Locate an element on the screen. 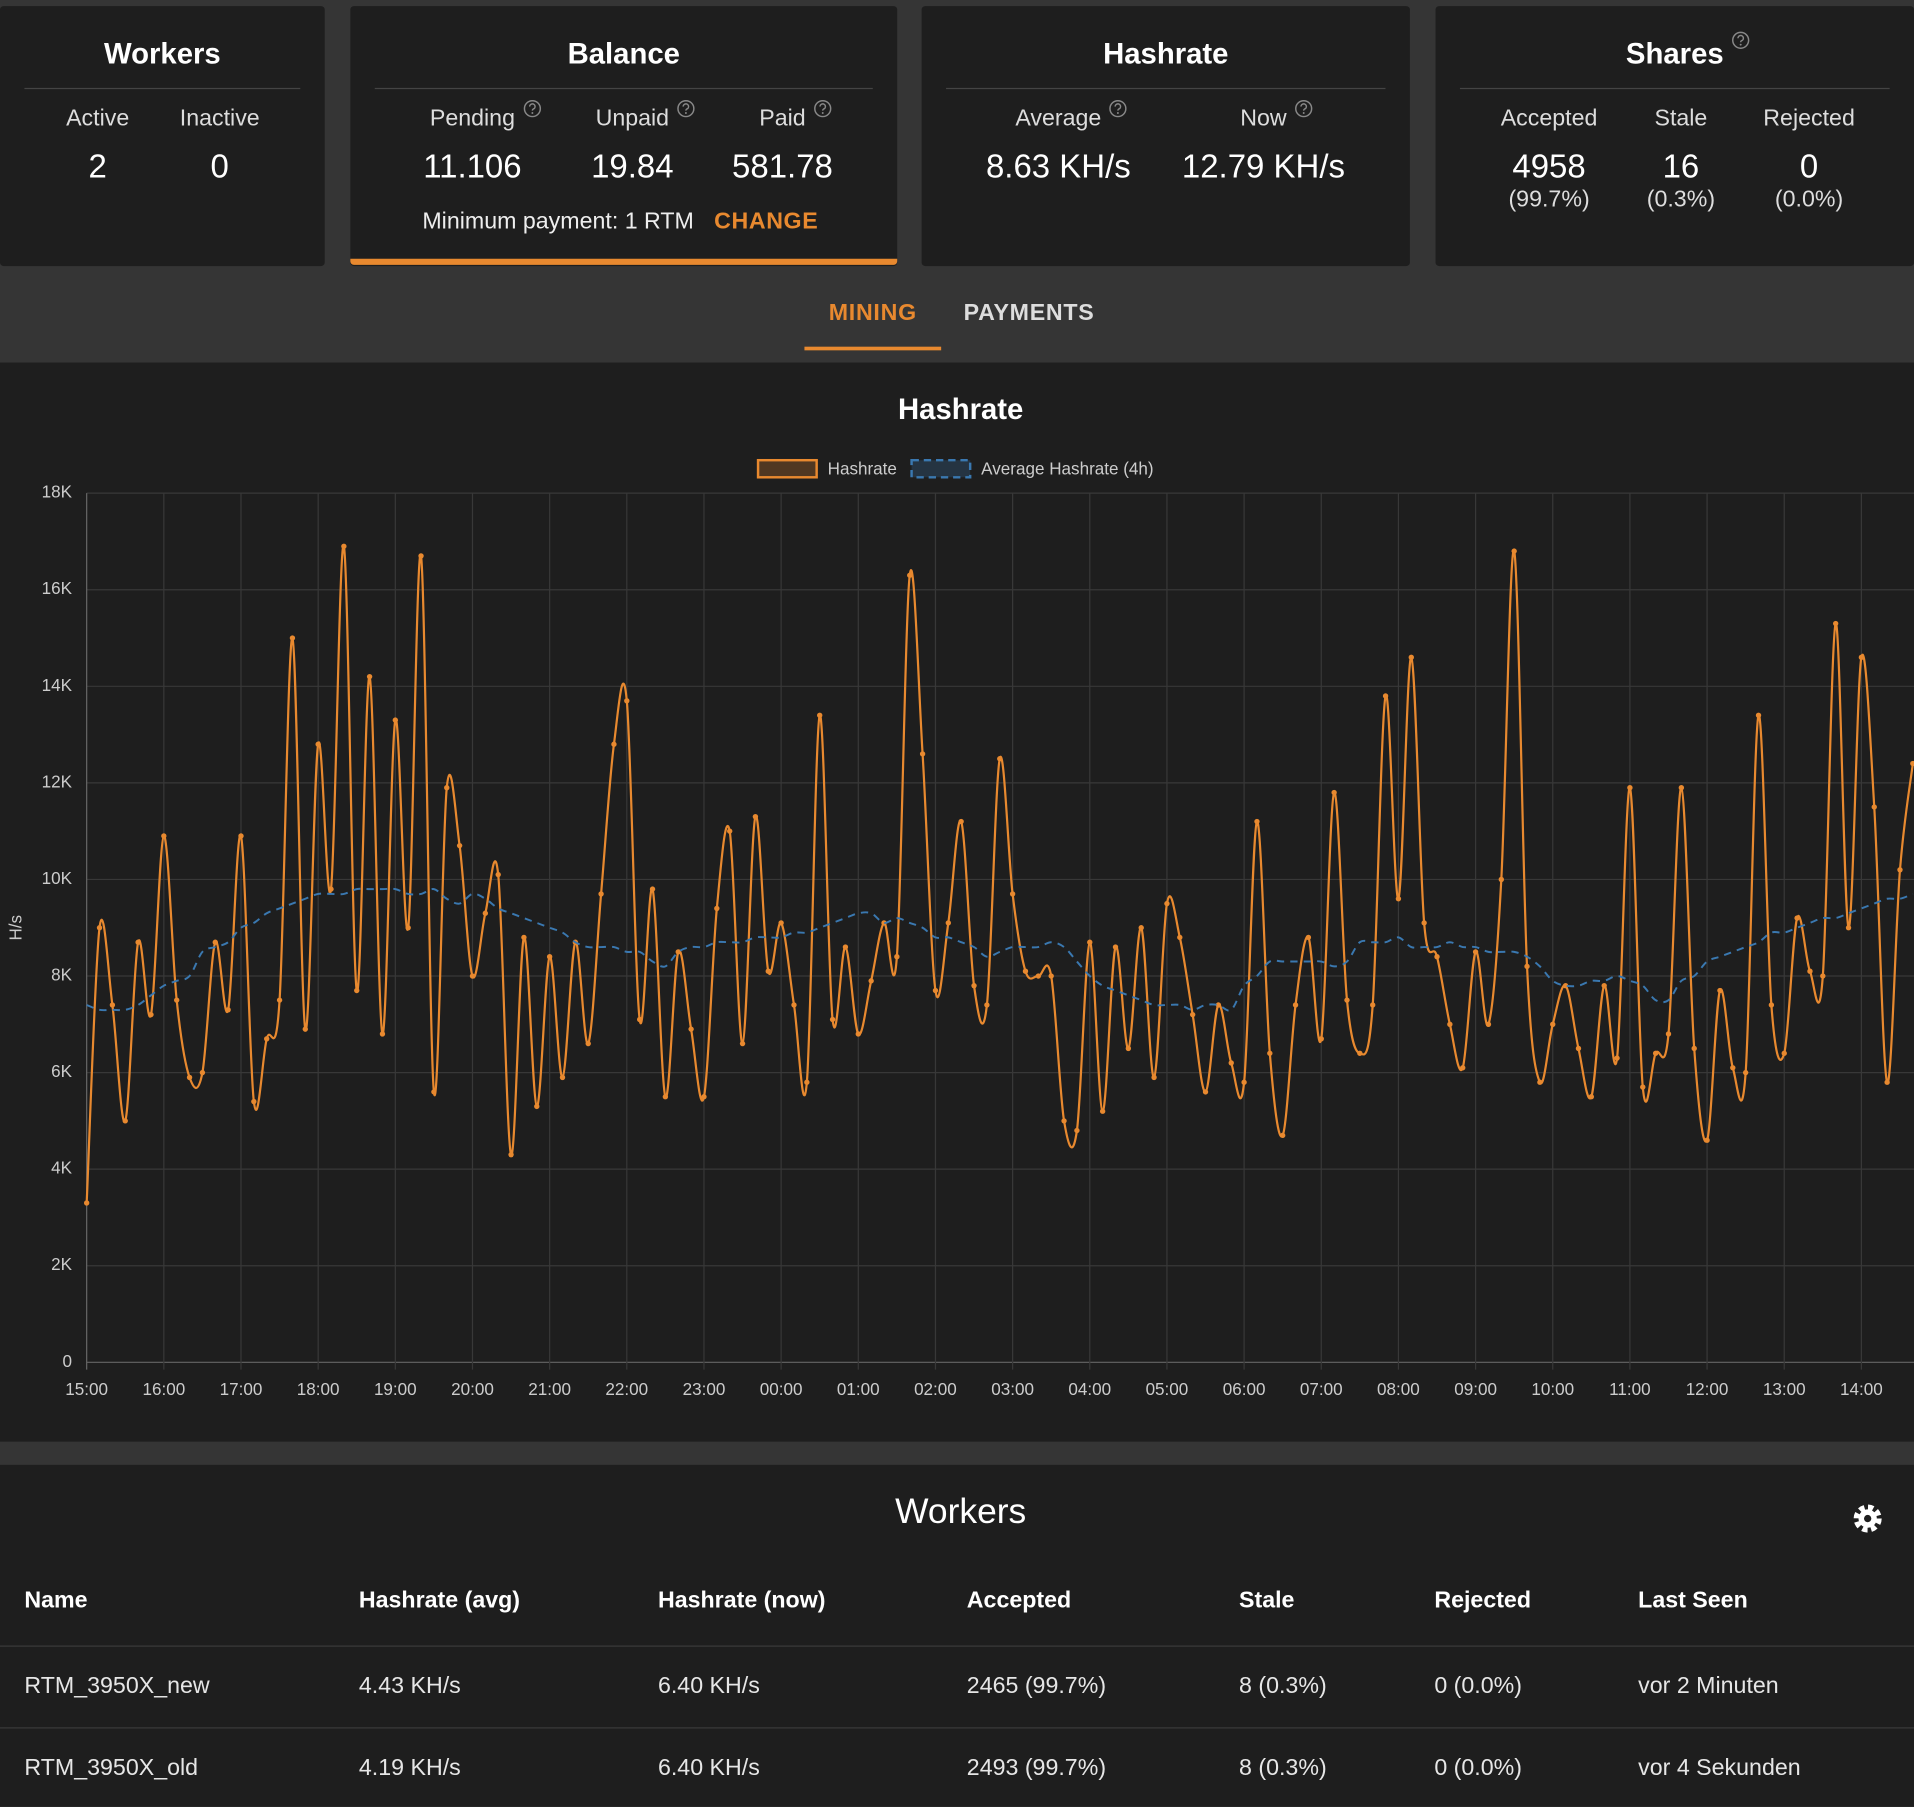 This screenshot has width=1914, height=1807. help-mark is located at coordinates (1304, 107).